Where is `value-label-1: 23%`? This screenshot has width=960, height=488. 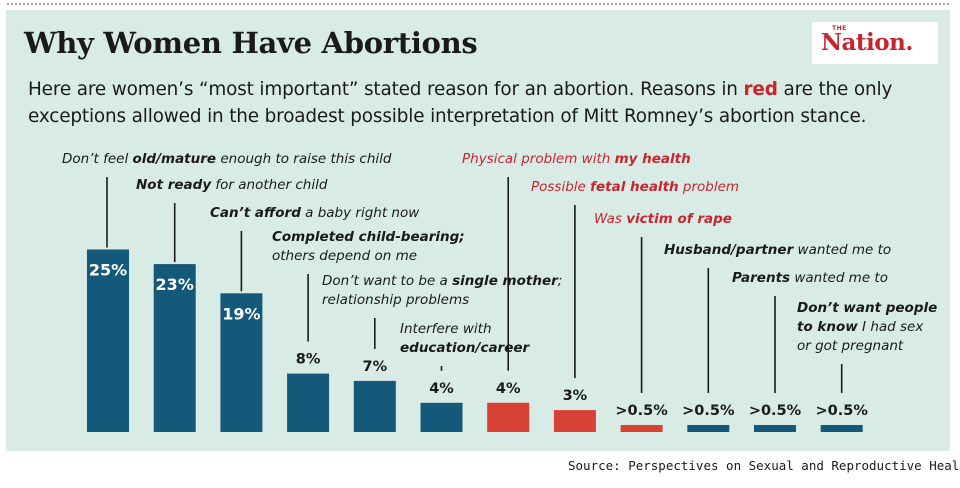 value-label-1: 23% is located at coordinates (175, 284).